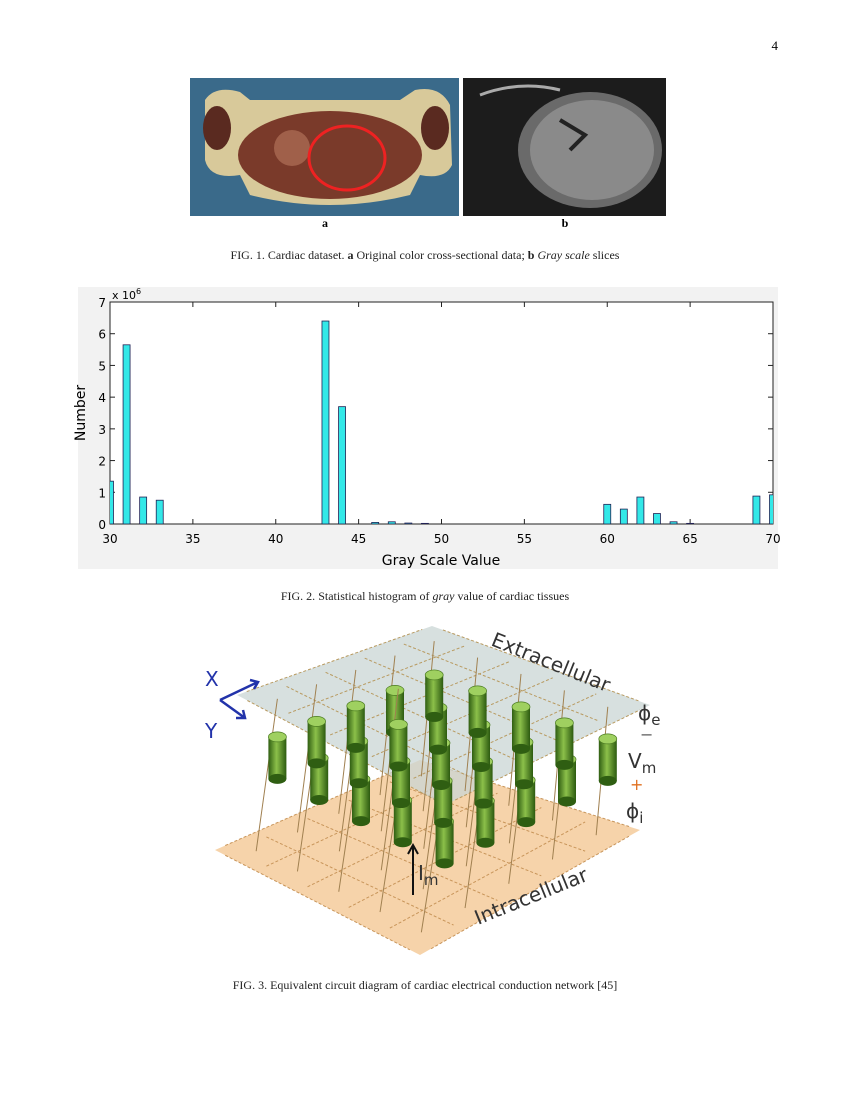  Describe the element at coordinates (212, 679) in the screenshot. I see `axis-label: X` at that location.